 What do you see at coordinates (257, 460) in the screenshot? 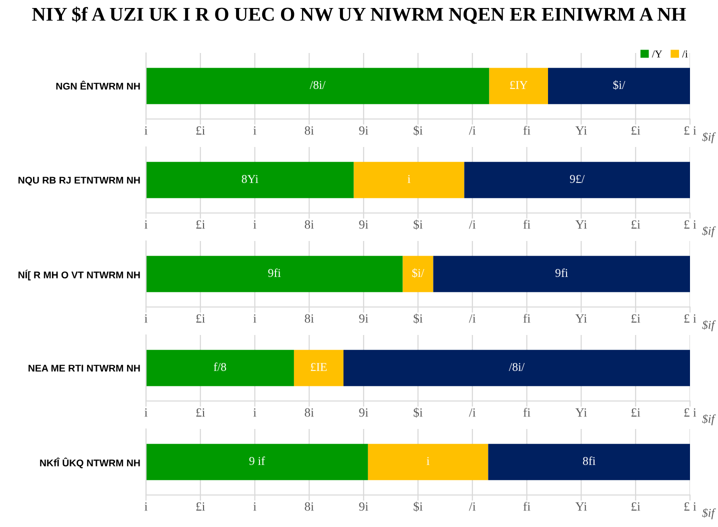
I see `annotation: 9 if` at bounding box center [257, 460].